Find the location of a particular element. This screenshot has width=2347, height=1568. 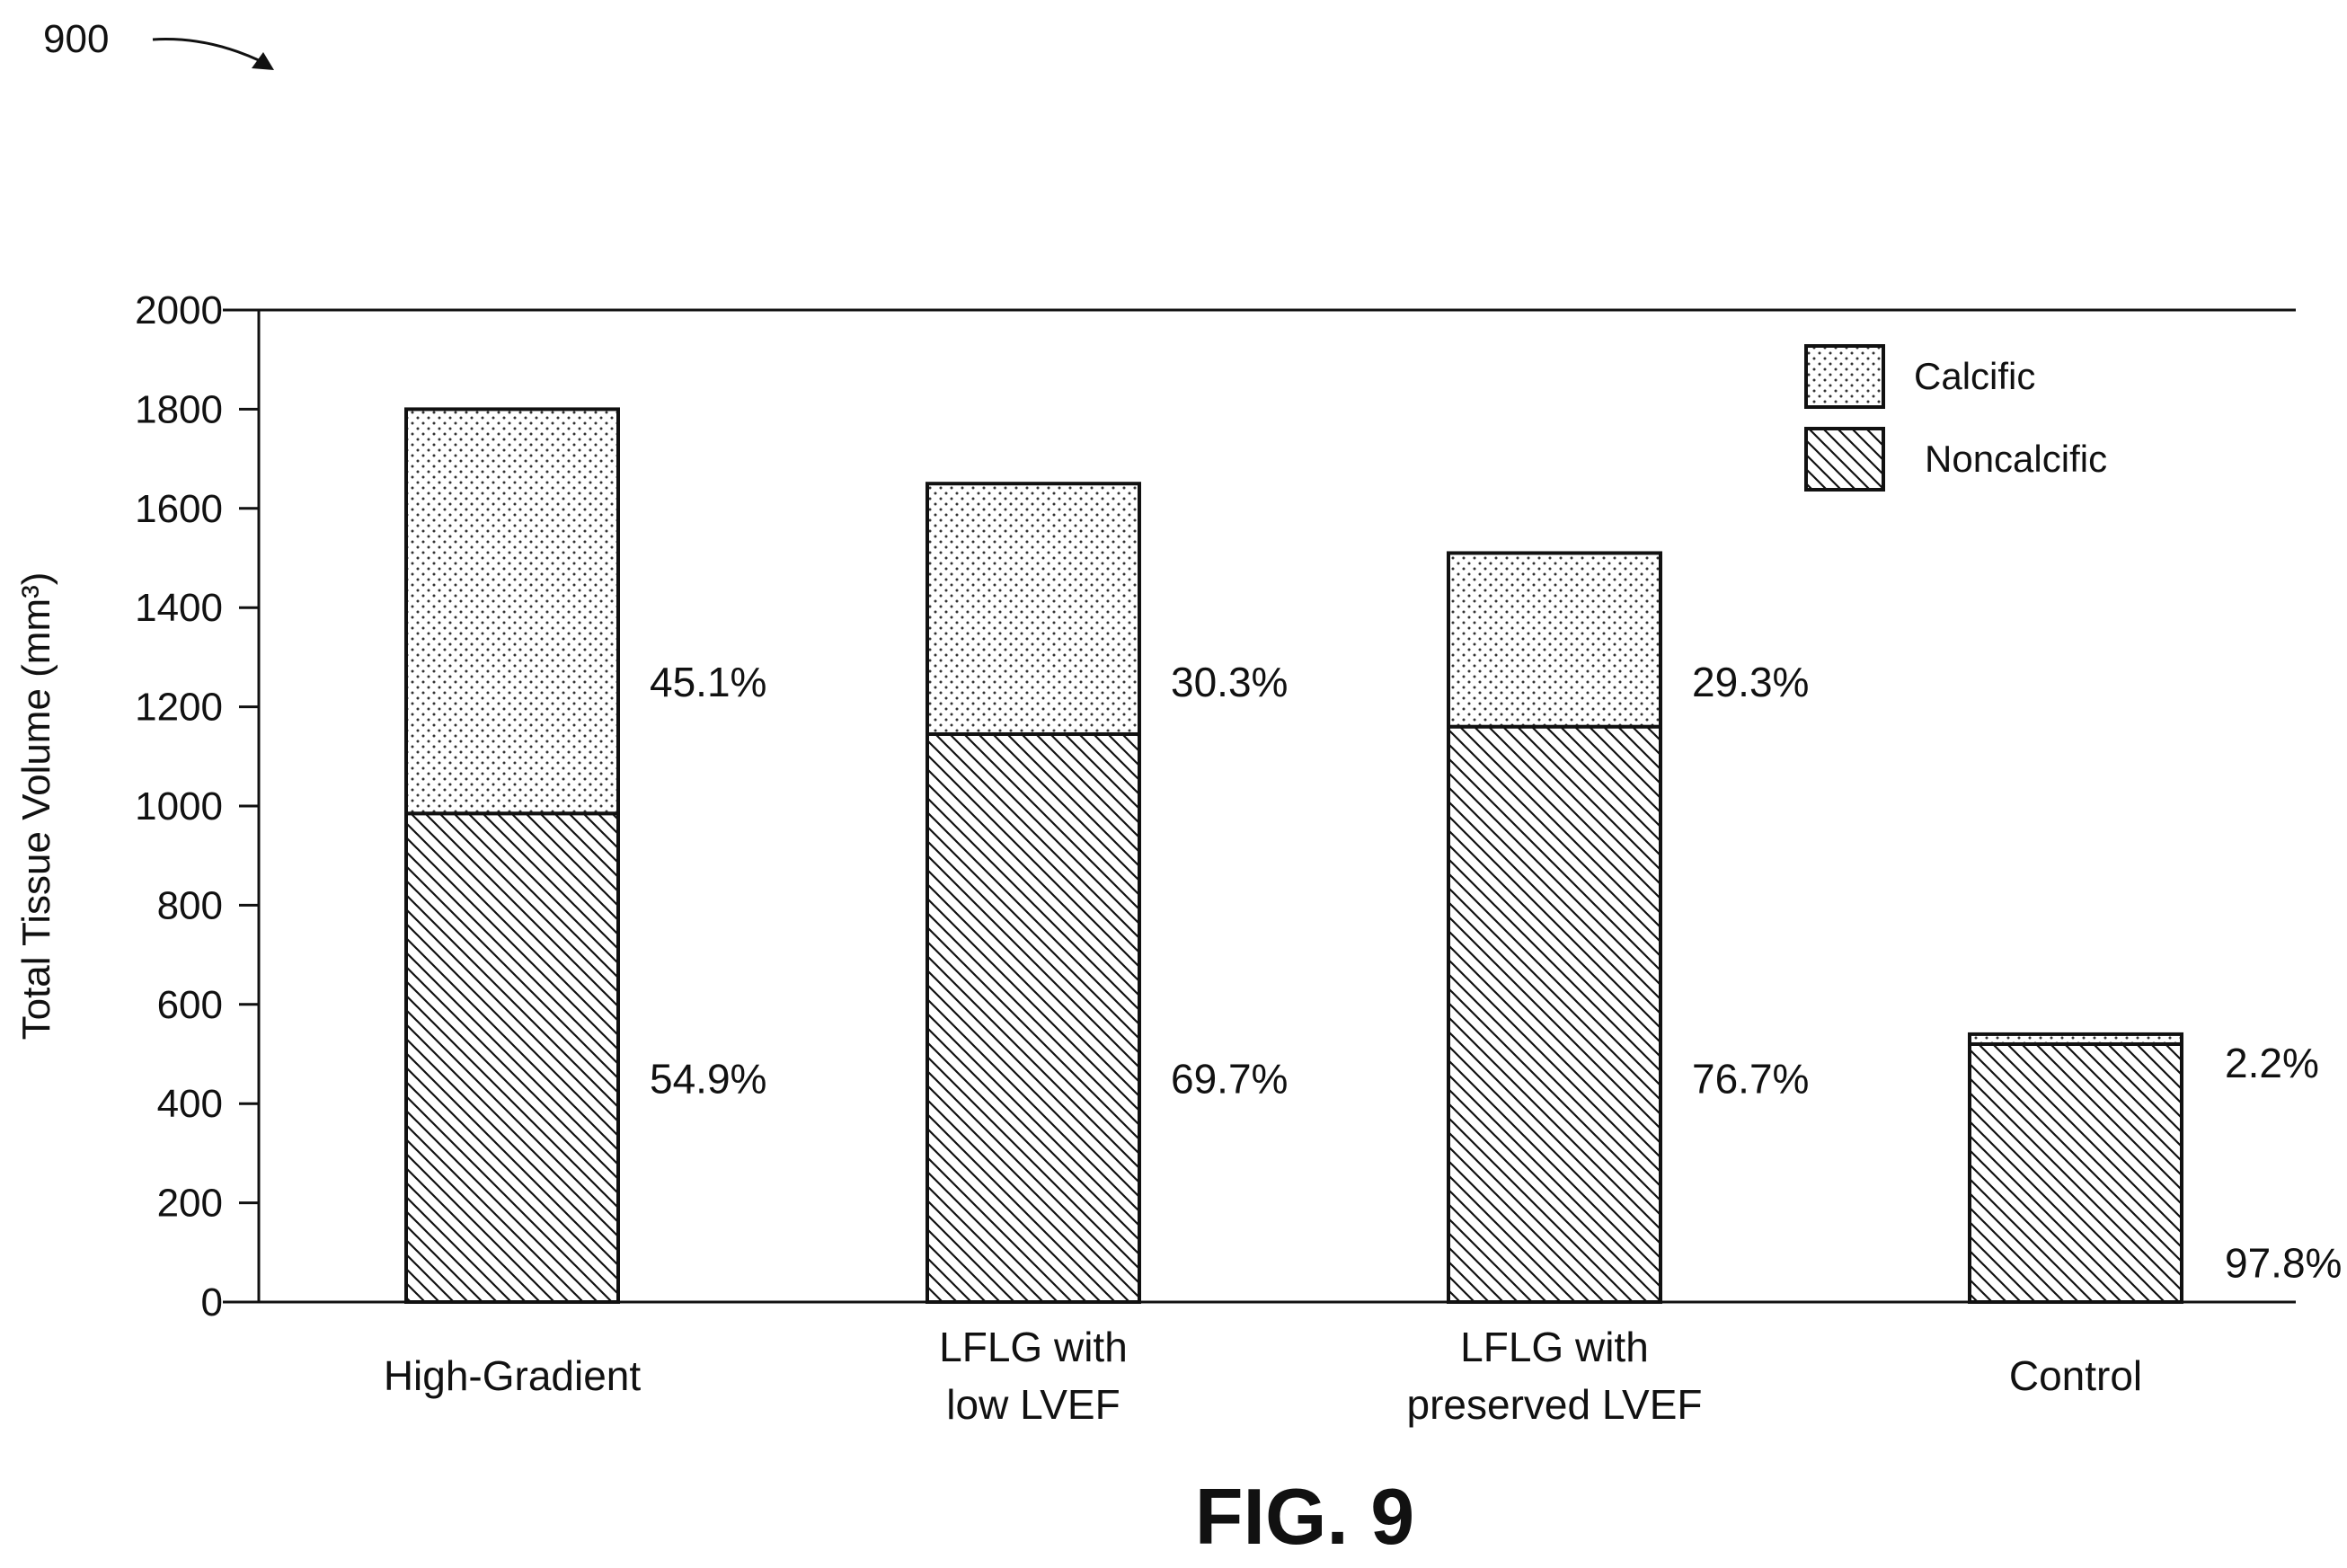

y-tick-label: 2000 is located at coordinates (179, 310).